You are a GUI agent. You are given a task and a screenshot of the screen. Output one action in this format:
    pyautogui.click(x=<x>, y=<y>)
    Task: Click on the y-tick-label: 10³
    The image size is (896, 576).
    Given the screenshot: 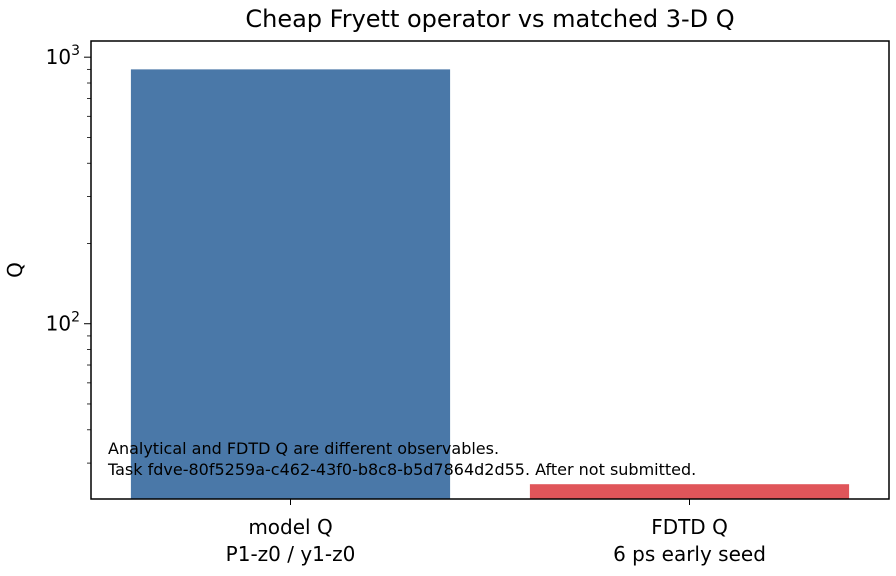 What is the action you would take?
    pyautogui.click(x=63, y=56)
    